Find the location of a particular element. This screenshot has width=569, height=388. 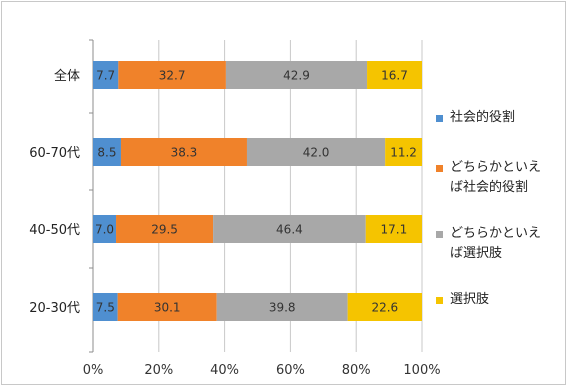

data-label: 22.6 is located at coordinates (384, 308).